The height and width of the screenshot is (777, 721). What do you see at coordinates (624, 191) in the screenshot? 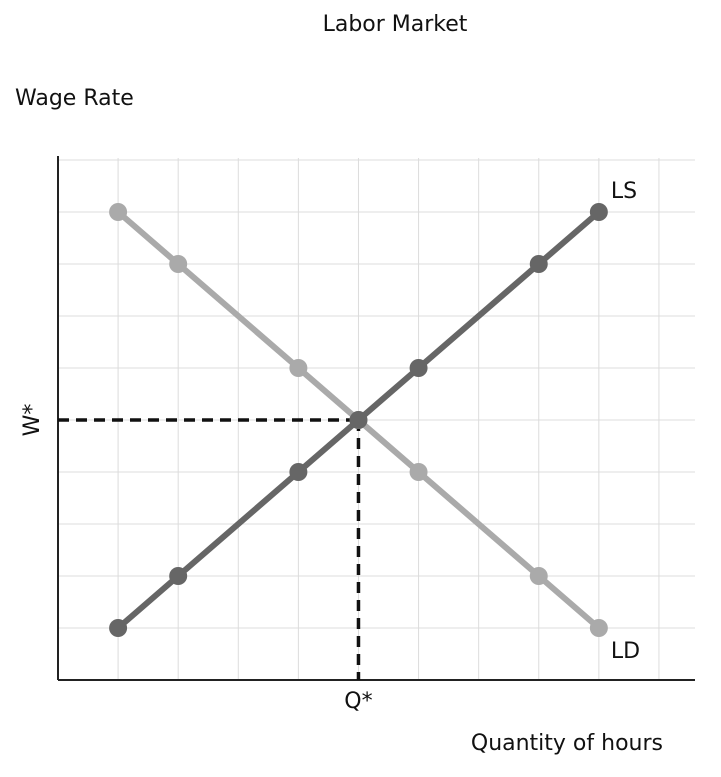
I see `series-label: LS` at bounding box center [624, 191].